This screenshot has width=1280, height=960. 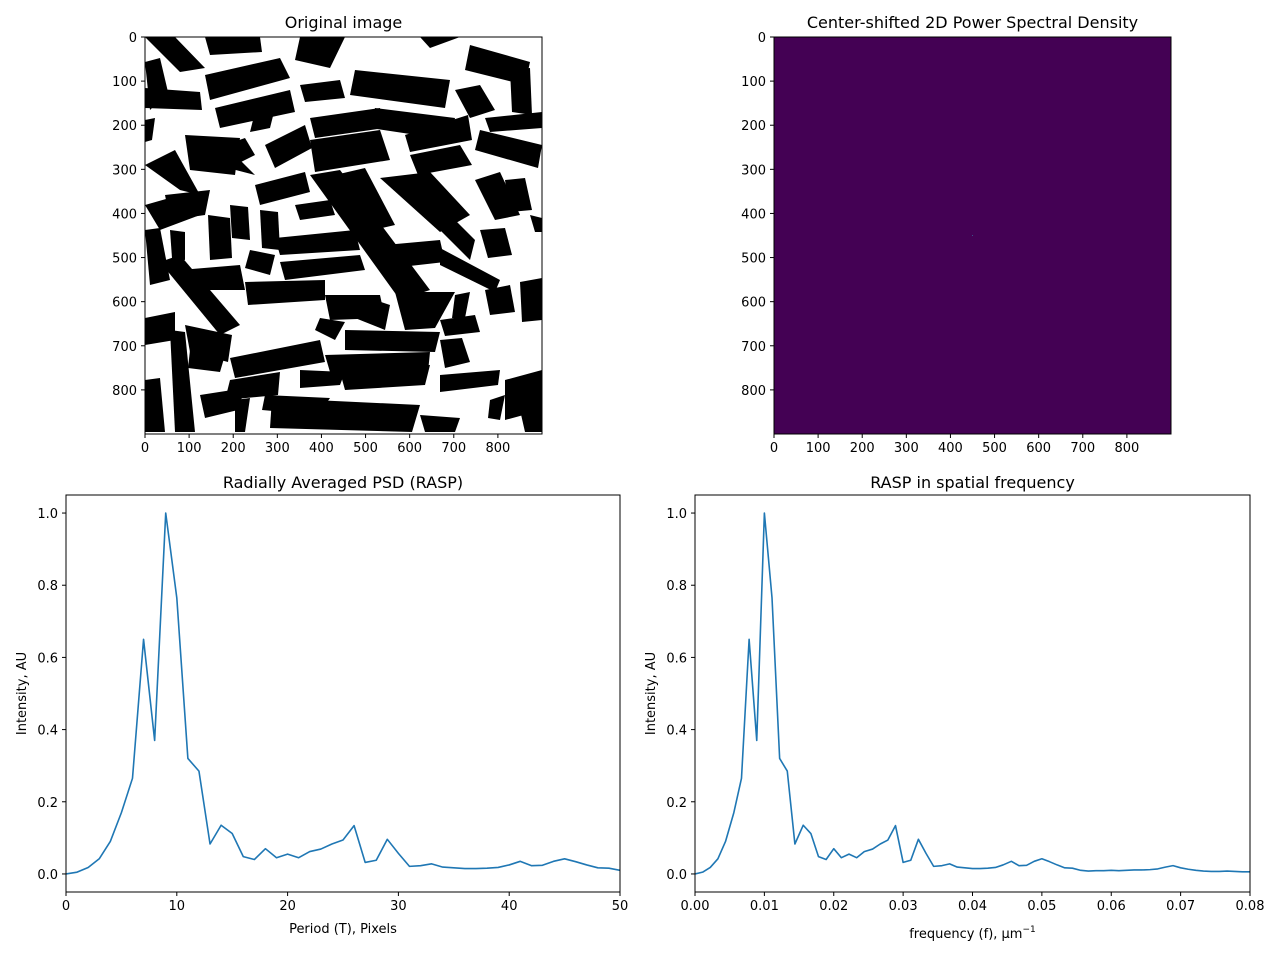 What do you see at coordinates (972, 906) in the screenshot?
I see `p4-xtick-label: 0.04` at bounding box center [972, 906].